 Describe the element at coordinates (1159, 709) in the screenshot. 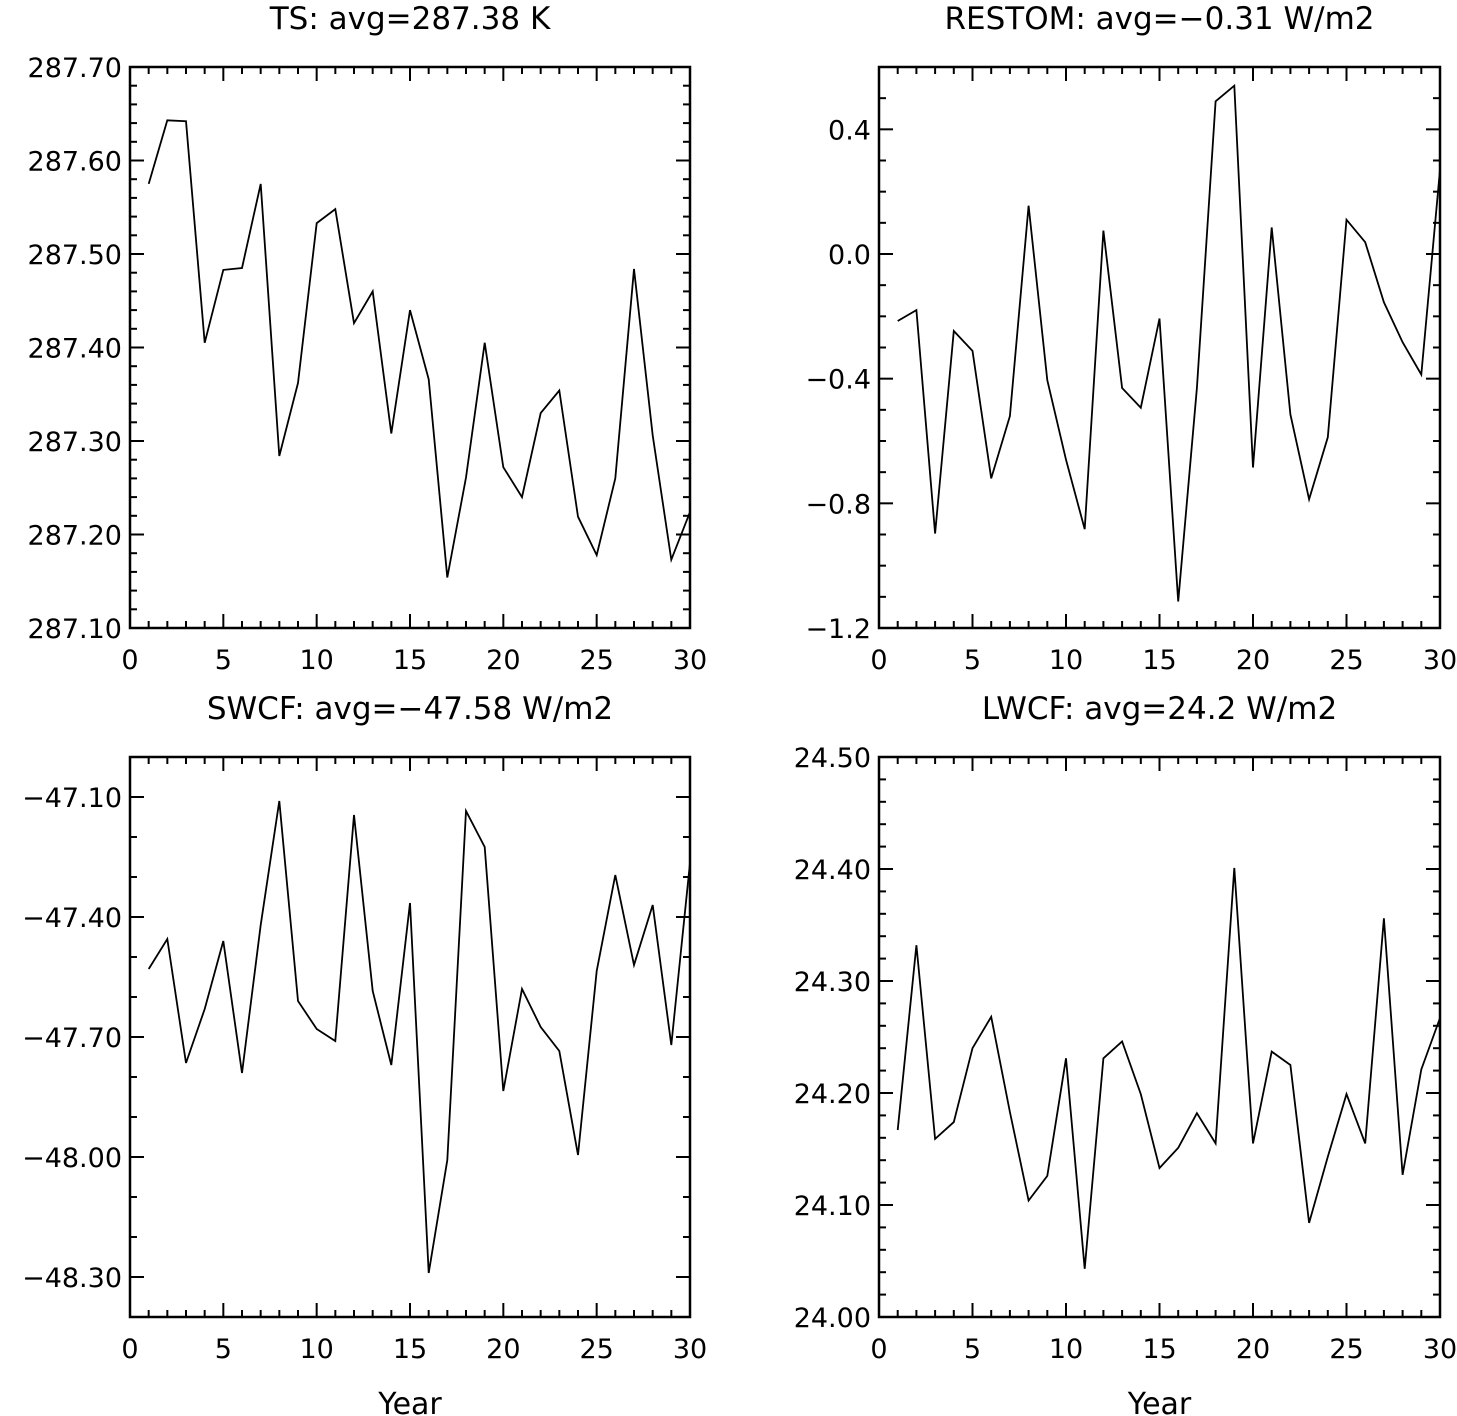

I see `chart-title: LWCF: avg=24.2 W/m2` at that location.